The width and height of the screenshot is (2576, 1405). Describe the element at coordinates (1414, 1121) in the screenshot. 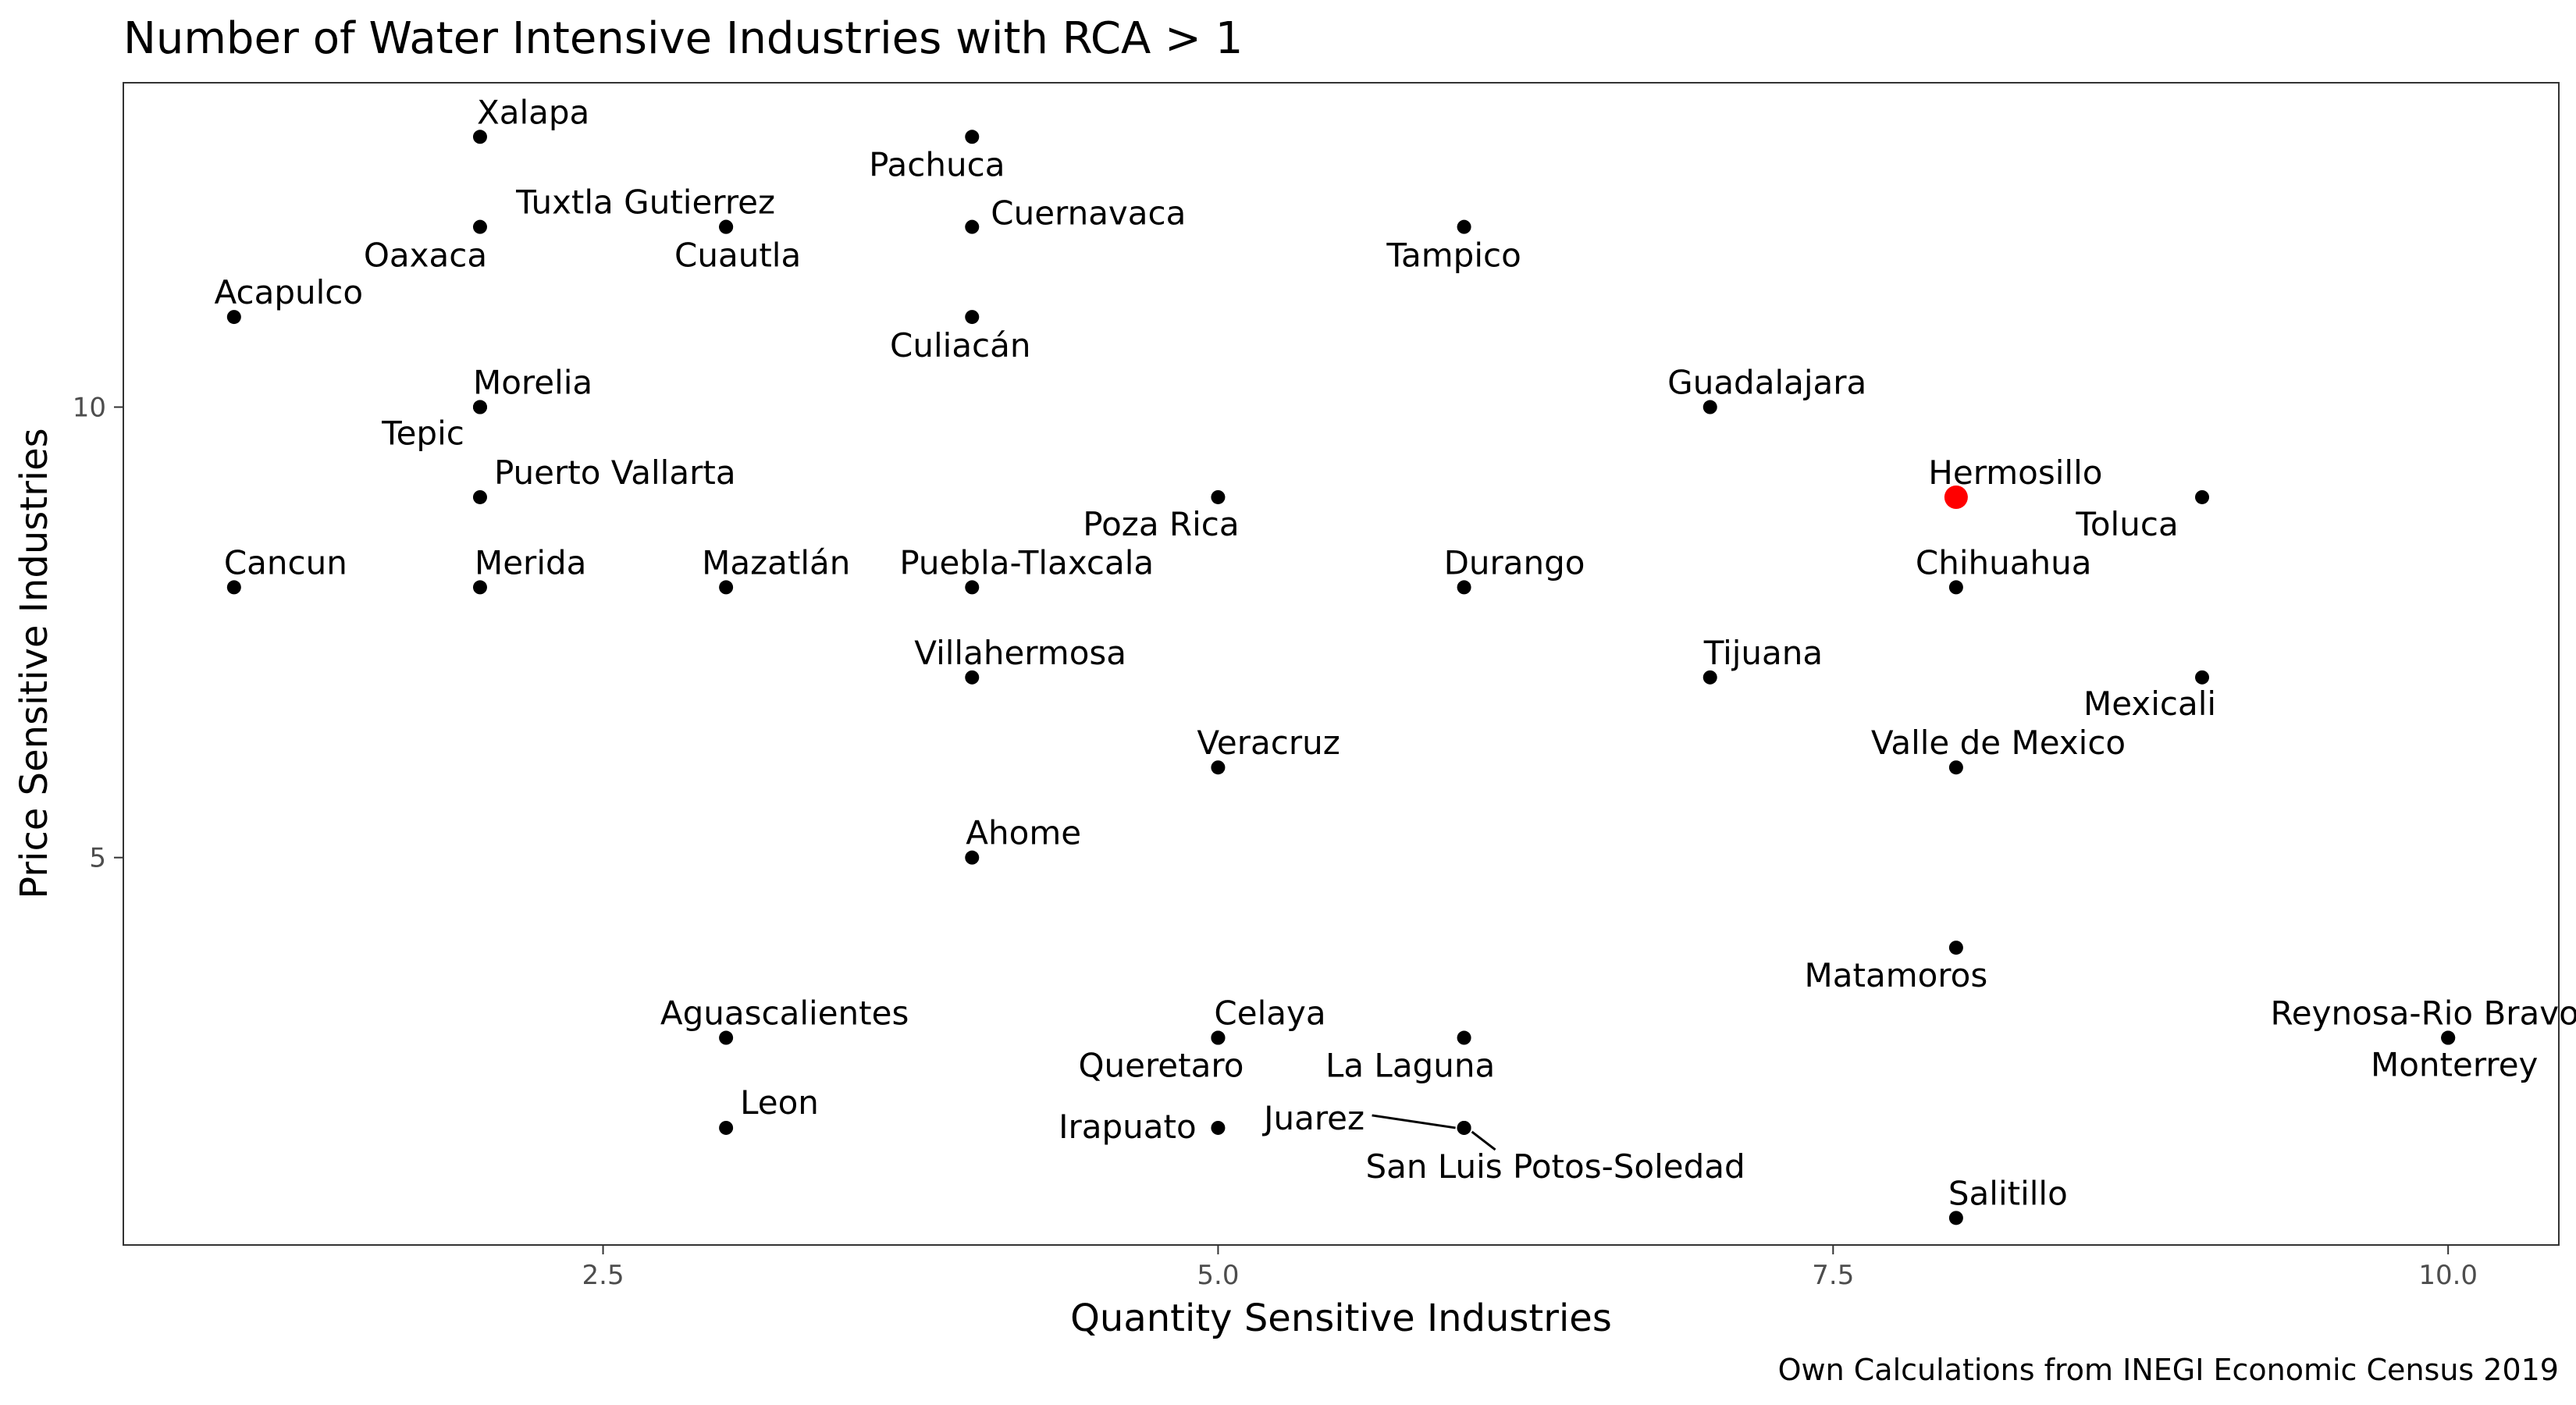

I see `leader-line-juarez` at that location.